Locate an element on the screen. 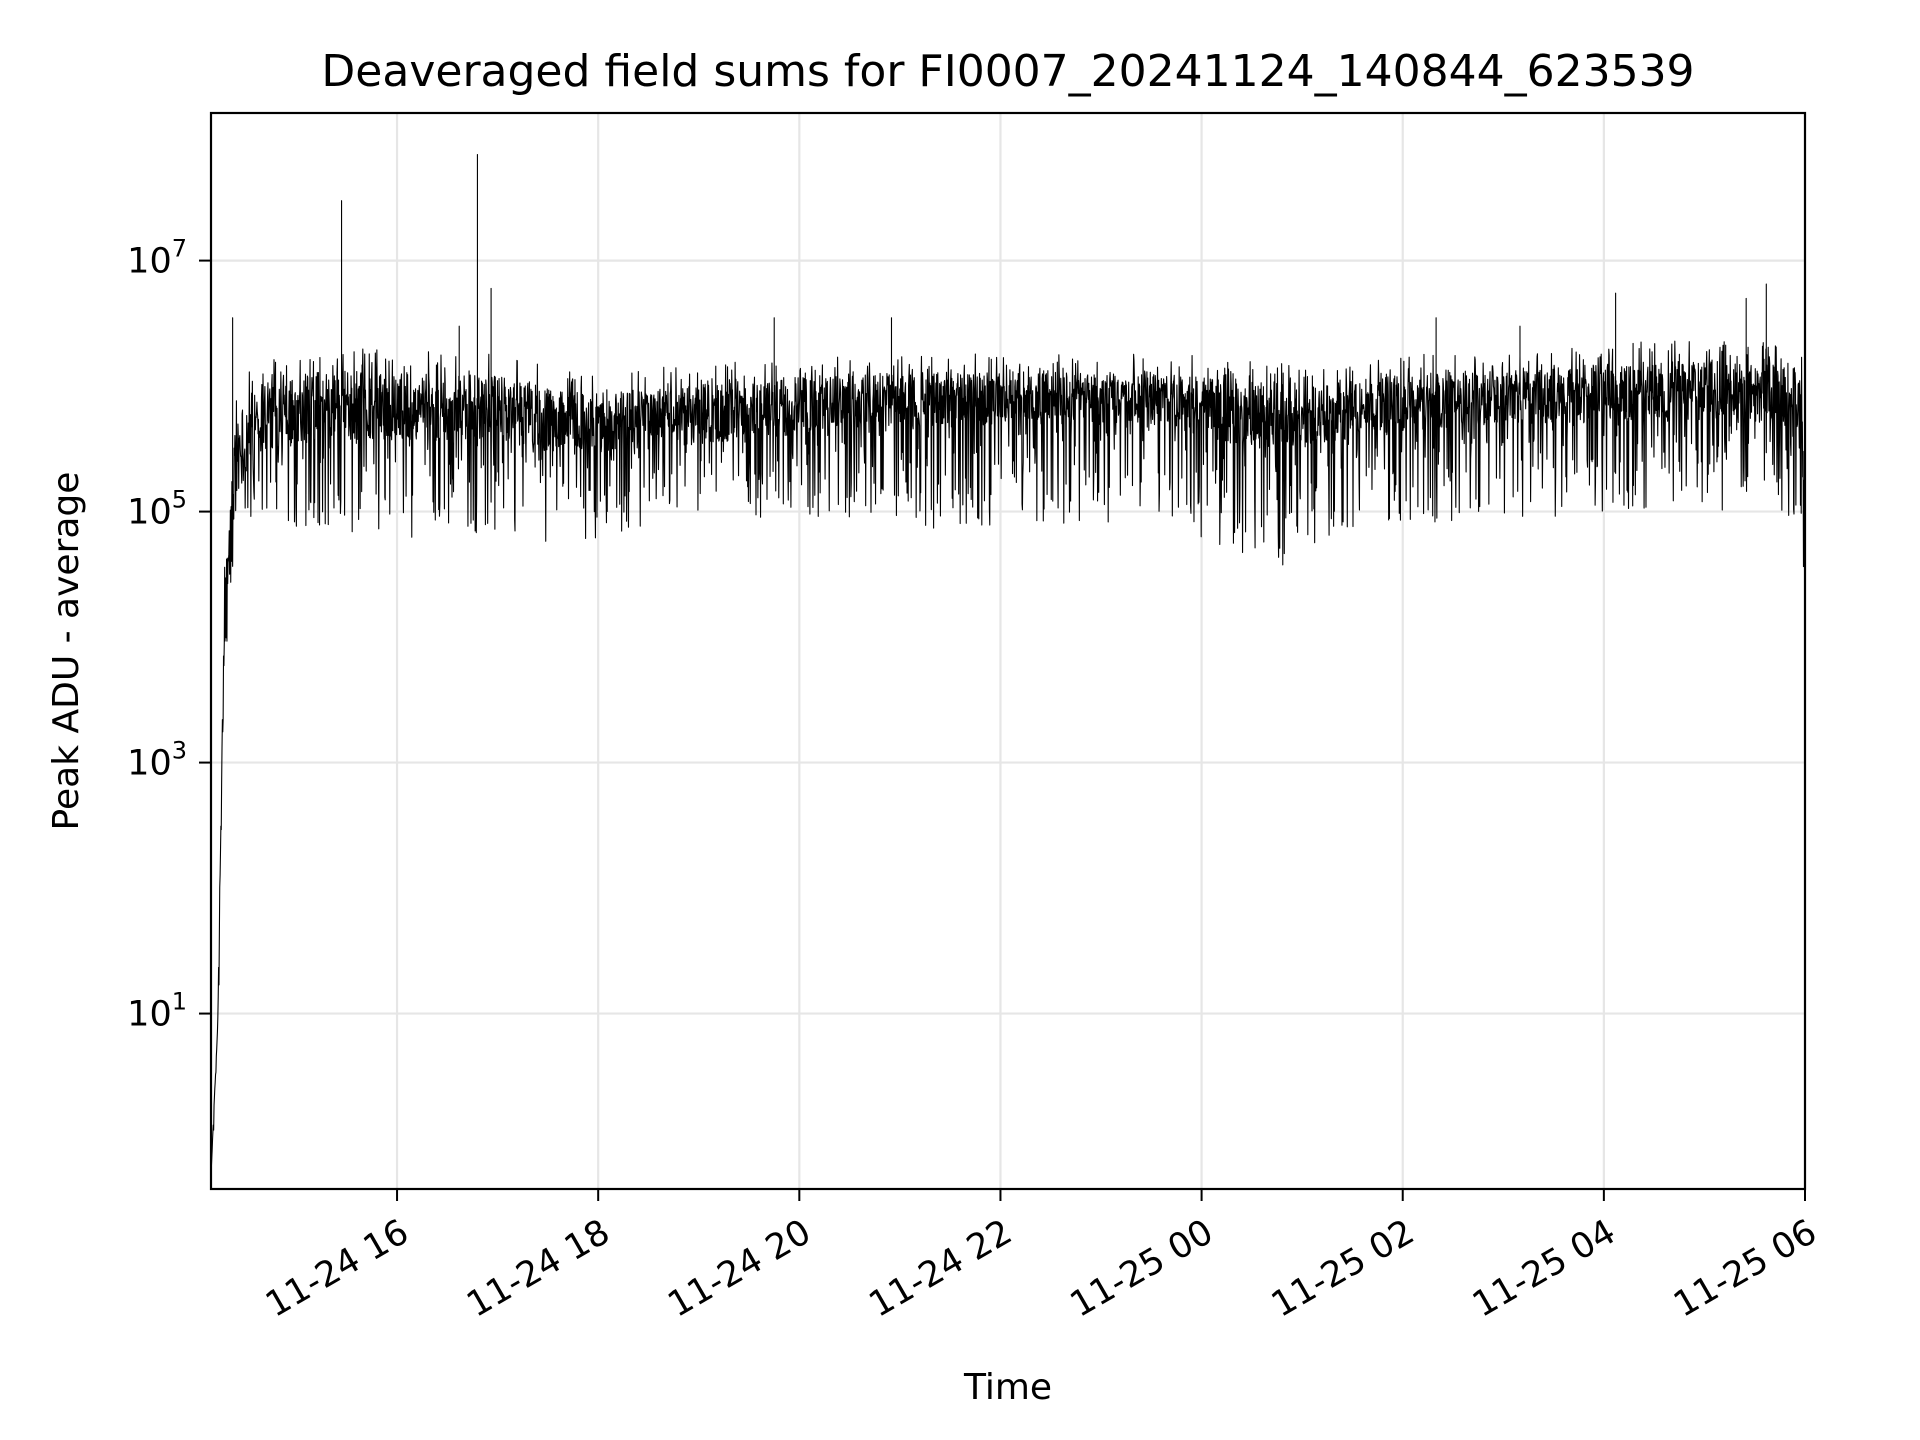 The image size is (1920, 1440). y-tick-label: 10¹ is located at coordinates (157, 1011).